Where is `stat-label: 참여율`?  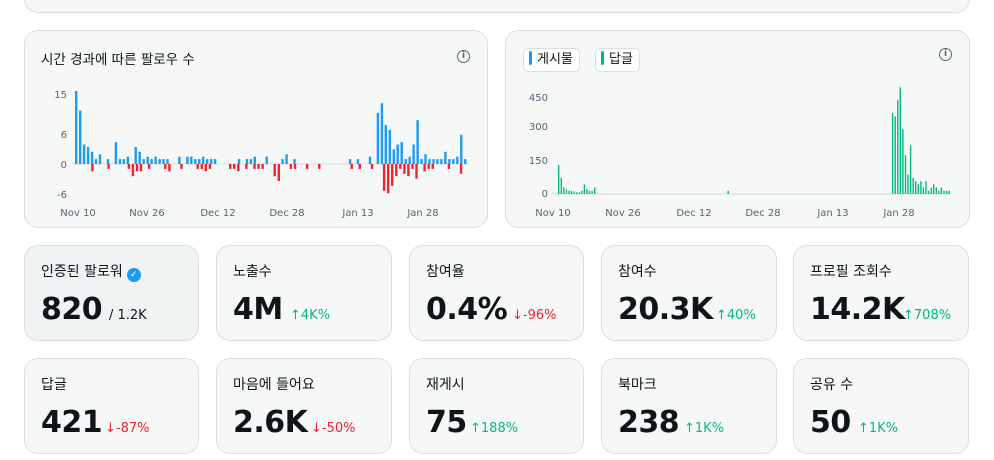 stat-label: 참여율 is located at coordinates (445, 272).